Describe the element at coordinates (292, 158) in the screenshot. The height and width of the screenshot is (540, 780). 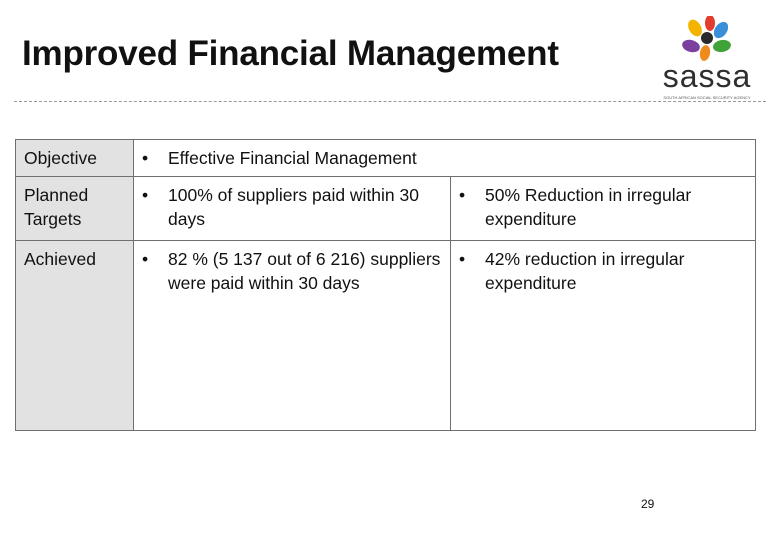
I see `objective-text: Effective Financial Management` at that location.